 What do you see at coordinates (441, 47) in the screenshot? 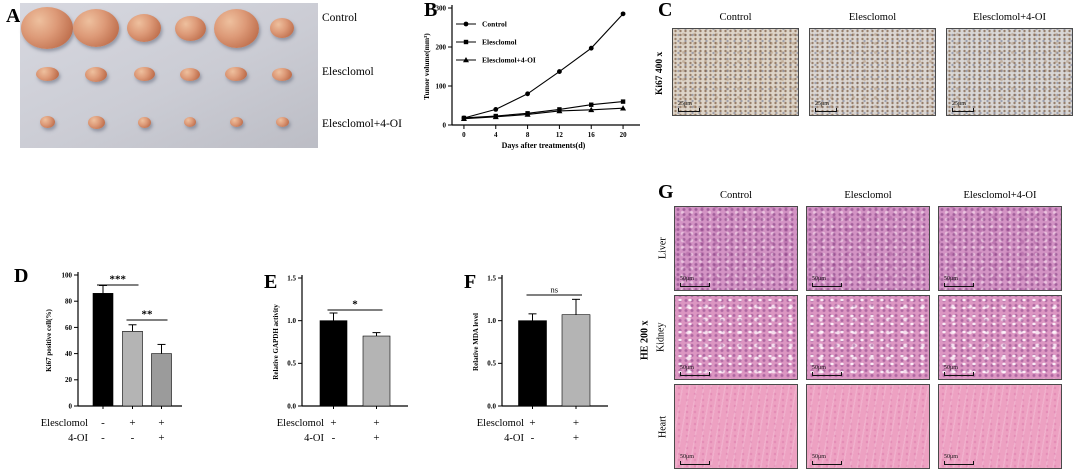
I see `svg-text: 200` at bounding box center [441, 47].